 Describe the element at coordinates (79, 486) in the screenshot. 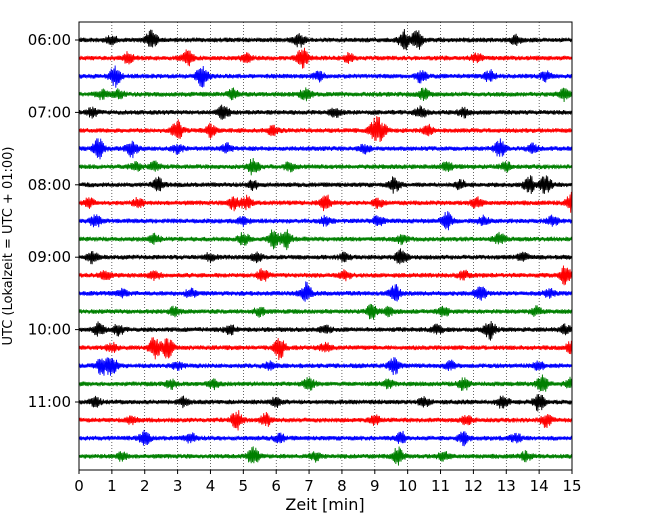

I see `x-tick-label: 0` at that location.